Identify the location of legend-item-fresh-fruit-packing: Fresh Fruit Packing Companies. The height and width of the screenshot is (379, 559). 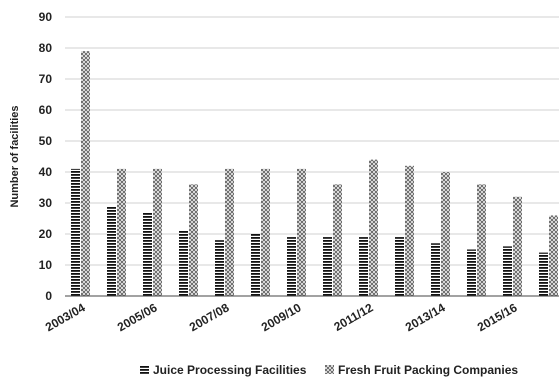
(421, 370).